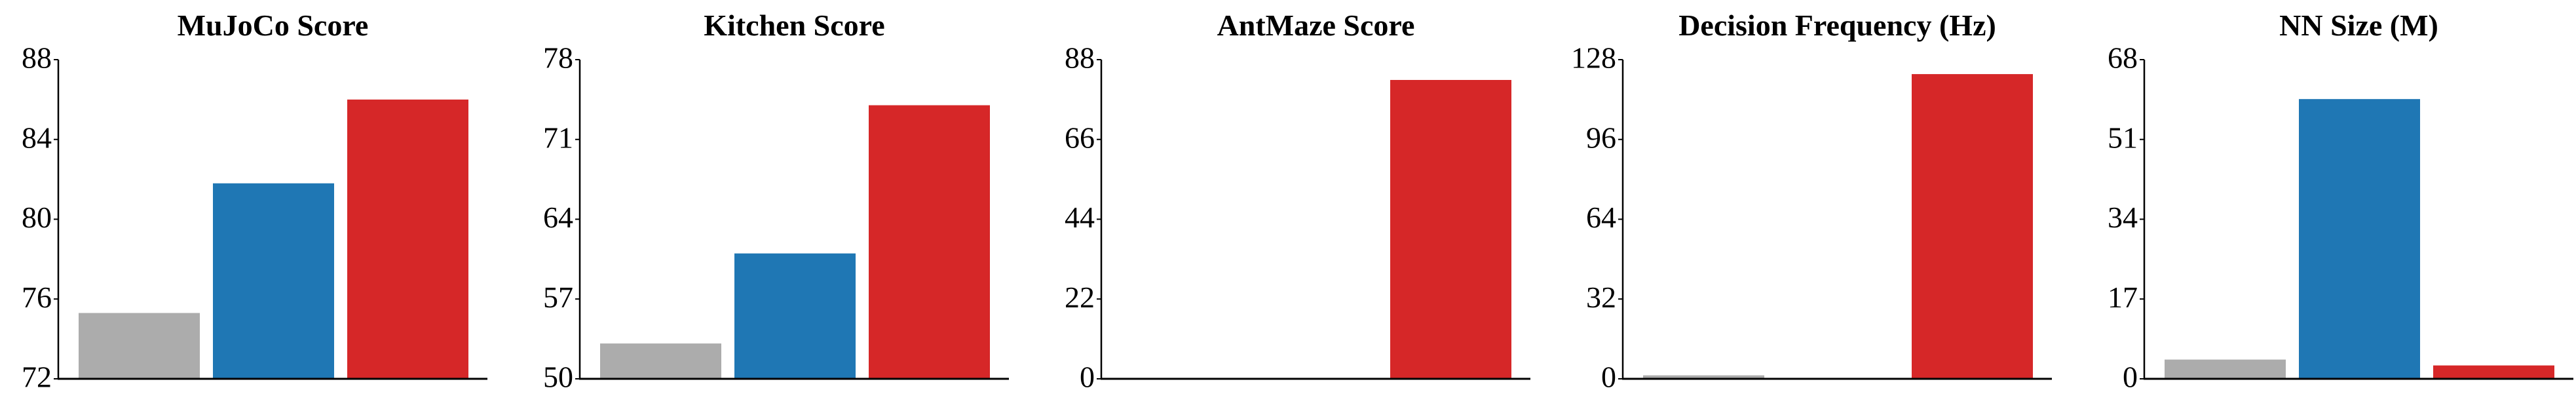 Image resolution: width=2576 pixels, height=407 pixels. Describe the element at coordinates (273, 26) in the screenshot. I see `subplot-title: MuJoCo Score` at that location.